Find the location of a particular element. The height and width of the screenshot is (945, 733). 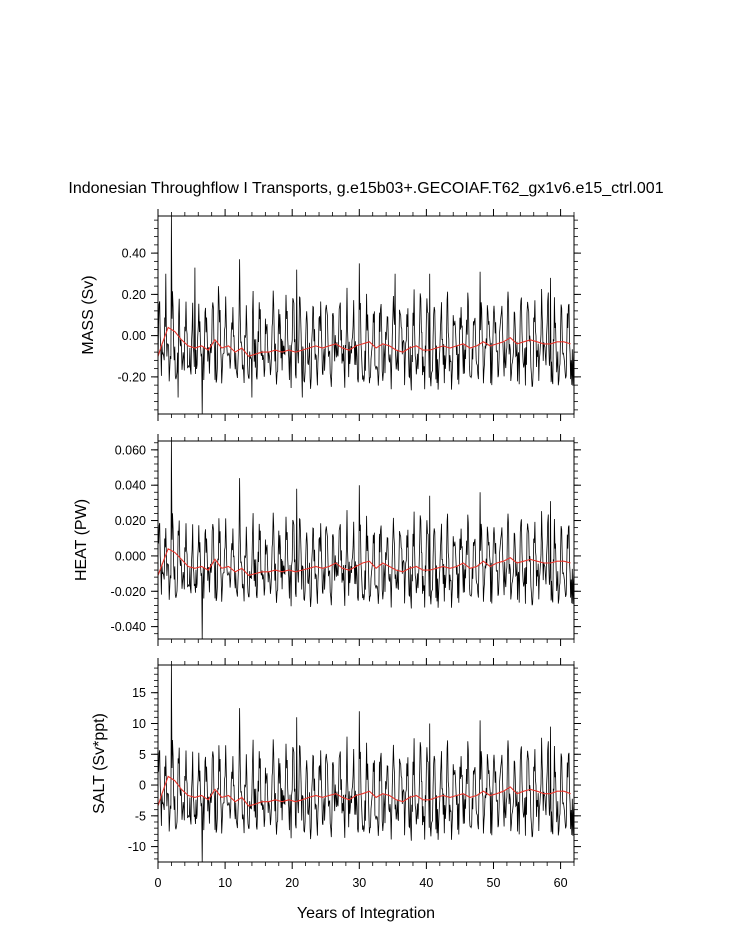

y-tick-label: 0.060 is located at coordinates (130, 450).